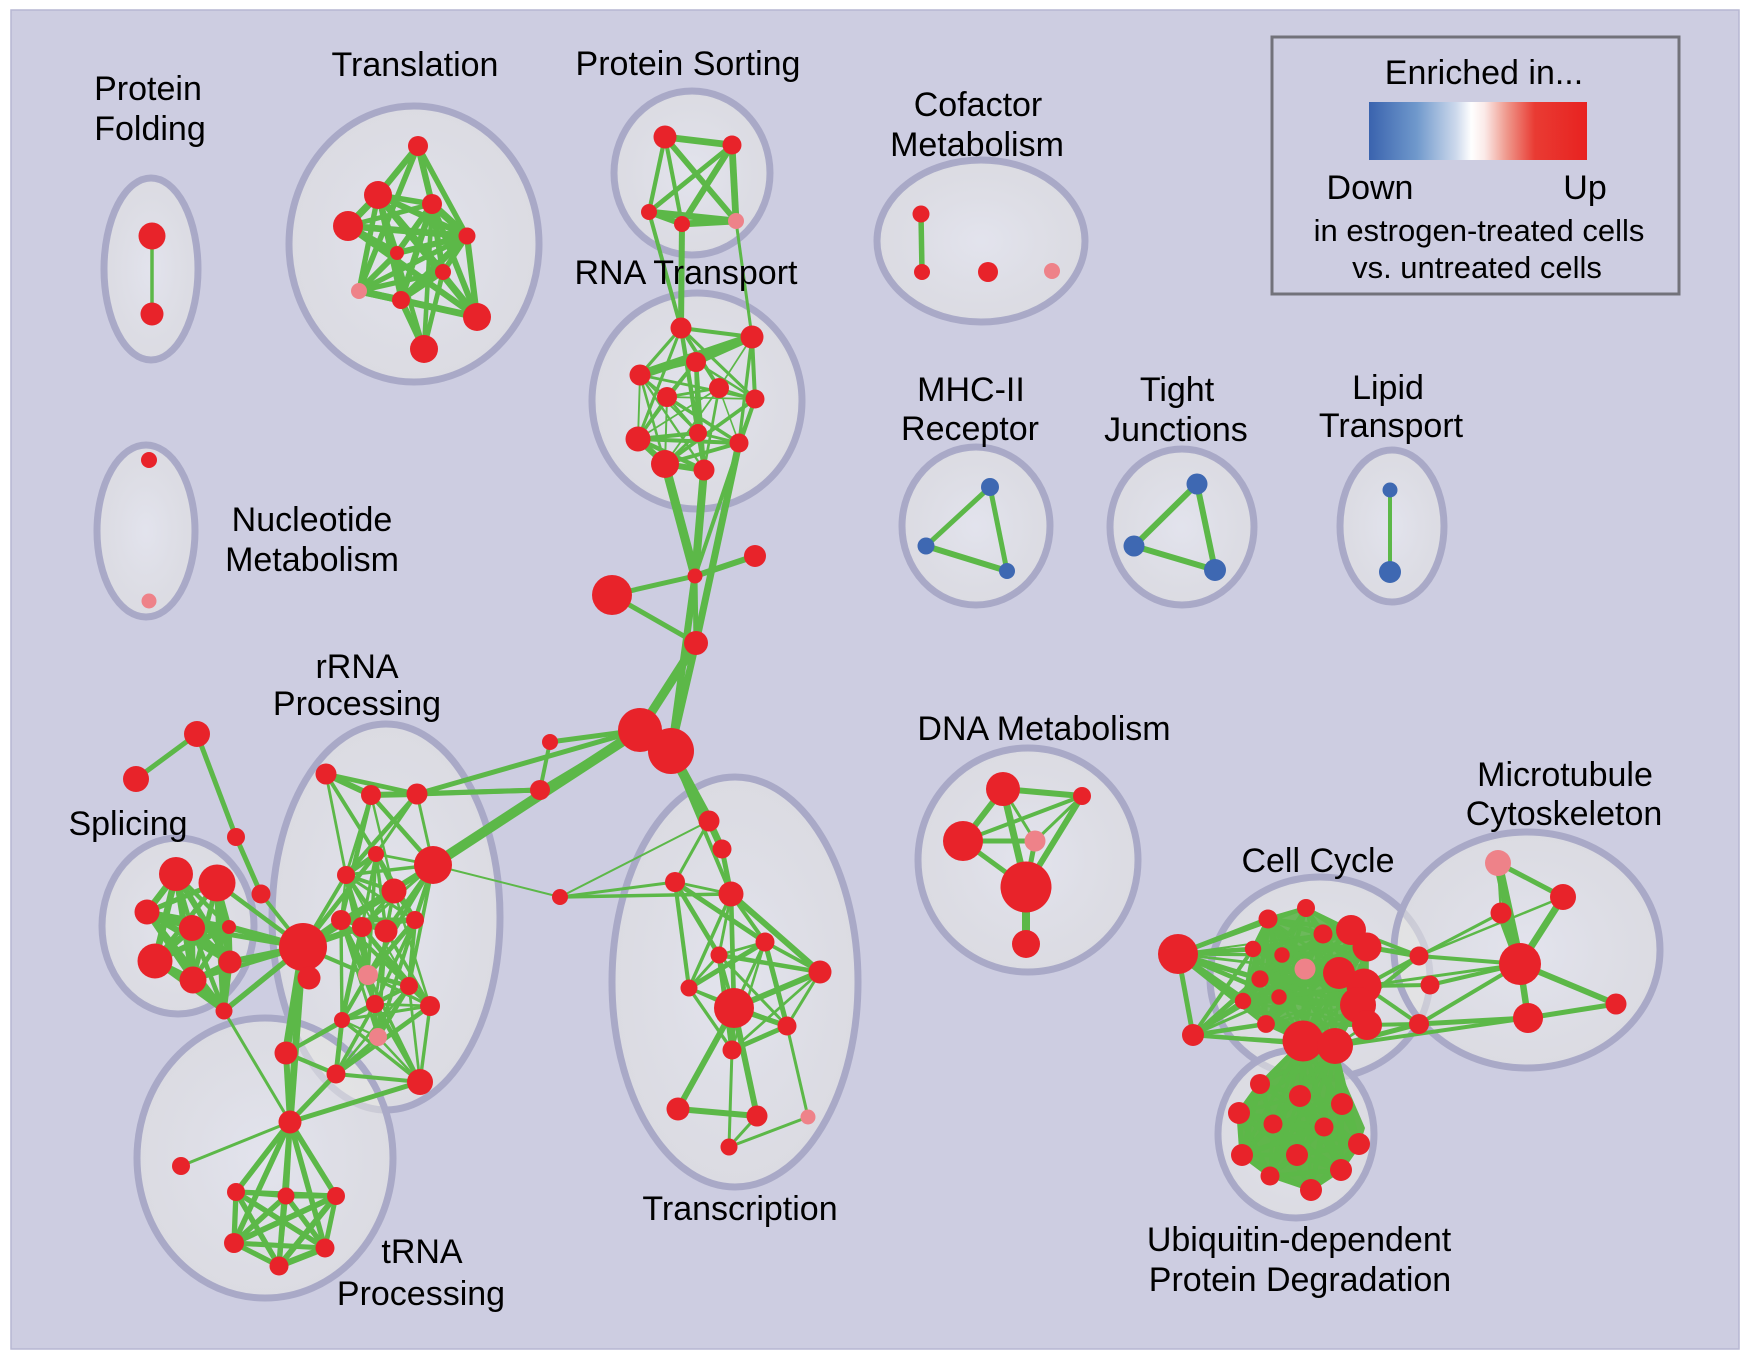  What do you see at coordinates (1565, 775) in the screenshot?
I see `svg-text: Microtubule` at bounding box center [1565, 775].